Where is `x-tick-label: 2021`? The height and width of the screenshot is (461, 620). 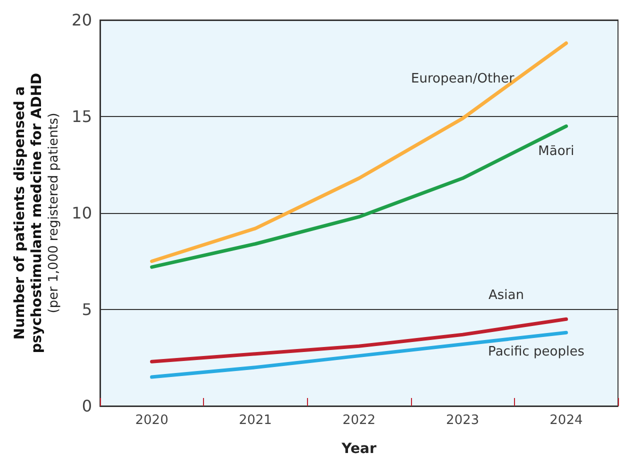 x-tick-label: 2021 is located at coordinates (255, 420).